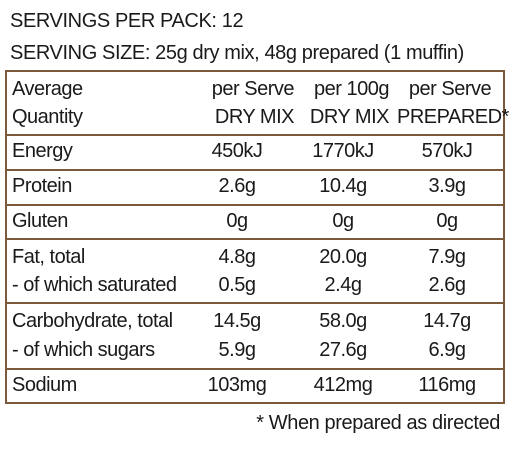  I want to click on value-per-serve-prepared: 14.7g, so click(447, 321).